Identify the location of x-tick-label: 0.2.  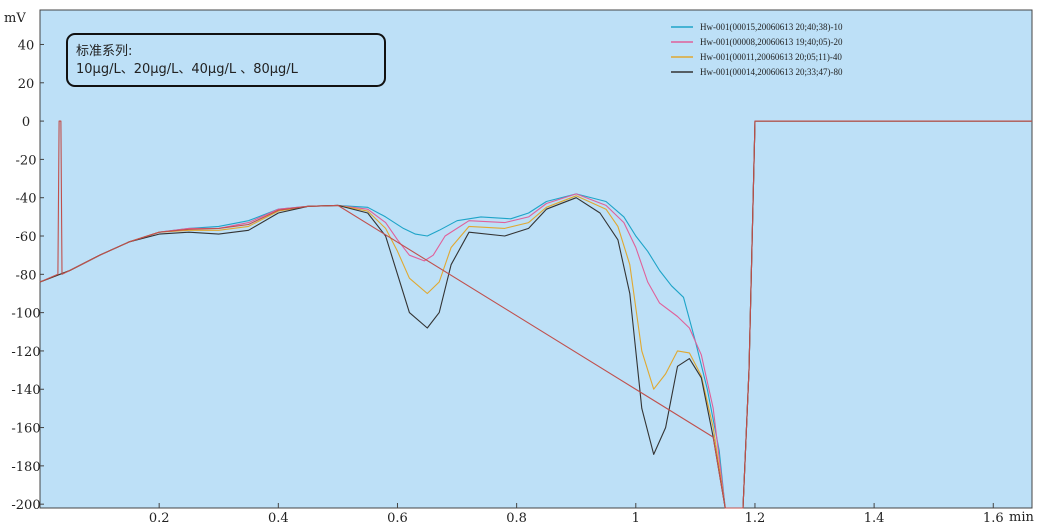
(159, 518).